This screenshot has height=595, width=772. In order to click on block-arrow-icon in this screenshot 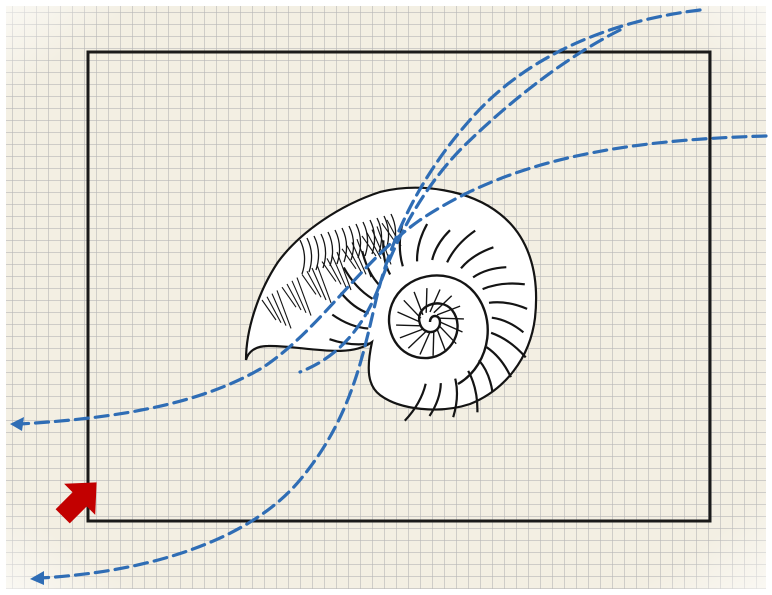, I will do `click(76, 503)`.